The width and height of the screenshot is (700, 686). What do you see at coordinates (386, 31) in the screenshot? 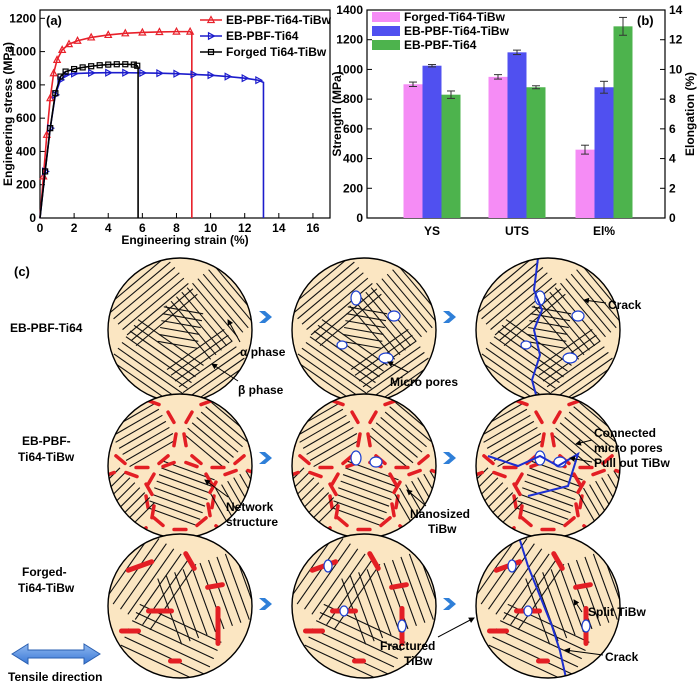
I see `legend-swatch` at bounding box center [386, 31].